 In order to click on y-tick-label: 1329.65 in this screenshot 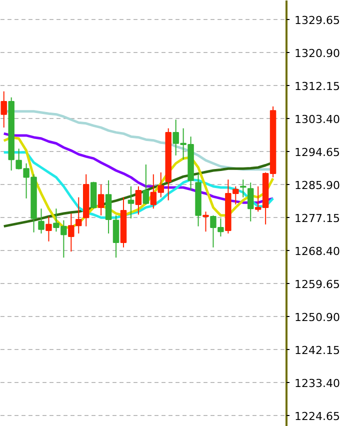, I will do `click(317, 21)`.